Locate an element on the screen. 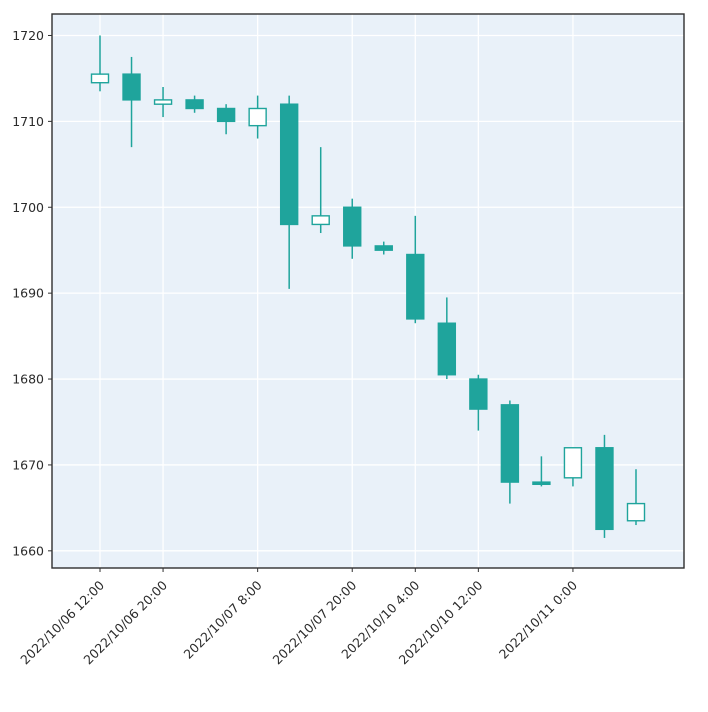 The image size is (708, 712). y-tick-label: 1690 is located at coordinates (28, 293).